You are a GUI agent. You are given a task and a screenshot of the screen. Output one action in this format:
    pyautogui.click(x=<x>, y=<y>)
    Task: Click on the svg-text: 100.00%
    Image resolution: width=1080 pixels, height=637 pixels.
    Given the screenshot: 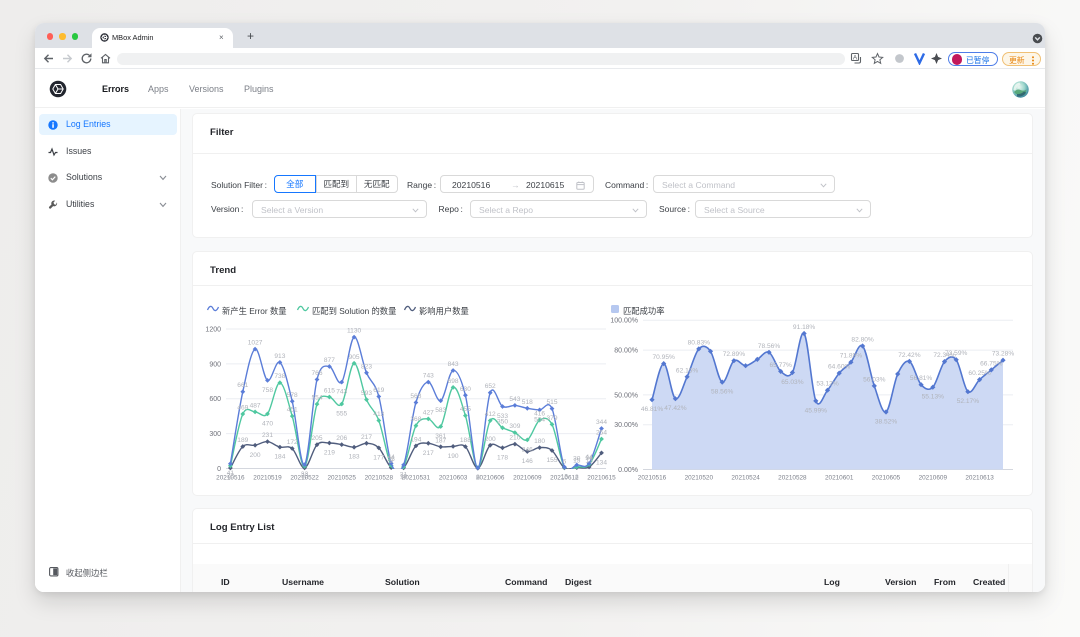 What is the action you would take?
    pyautogui.click(x=624, y=321)
    